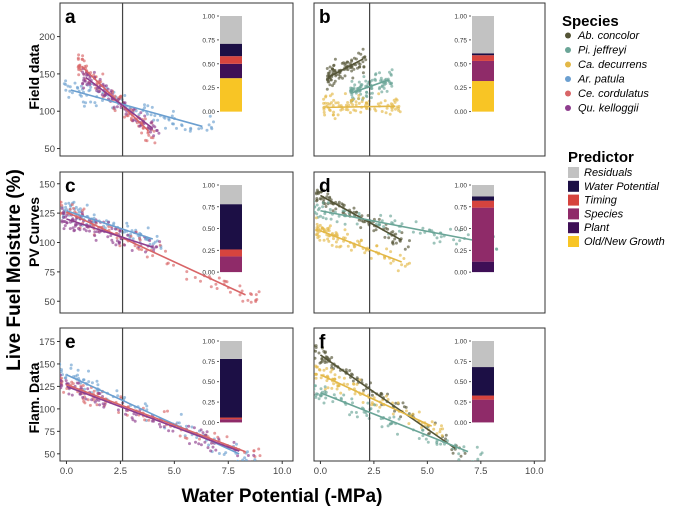 This screenshot has height=512, width=685. I want to click on x-tick-label: 5.0, so click(427, 471).